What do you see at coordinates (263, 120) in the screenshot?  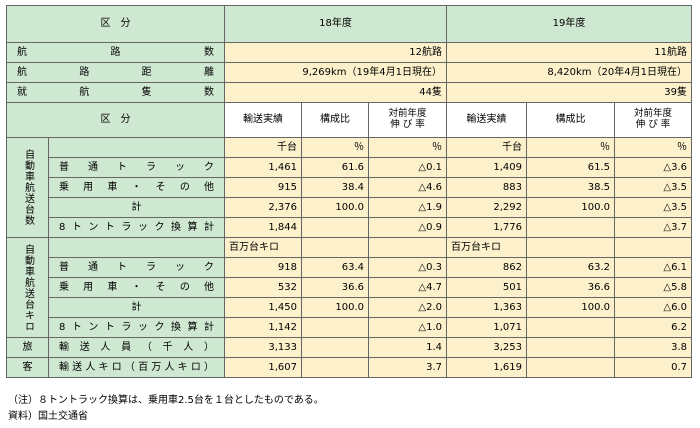 I see `subheader-volume-18: 輸送実績` at bounding box center [263, 120].